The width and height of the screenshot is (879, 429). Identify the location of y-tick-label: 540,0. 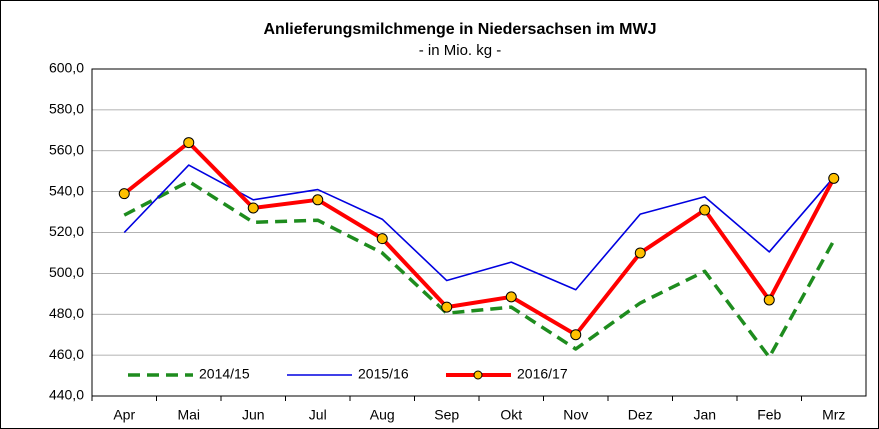
(66, 190).